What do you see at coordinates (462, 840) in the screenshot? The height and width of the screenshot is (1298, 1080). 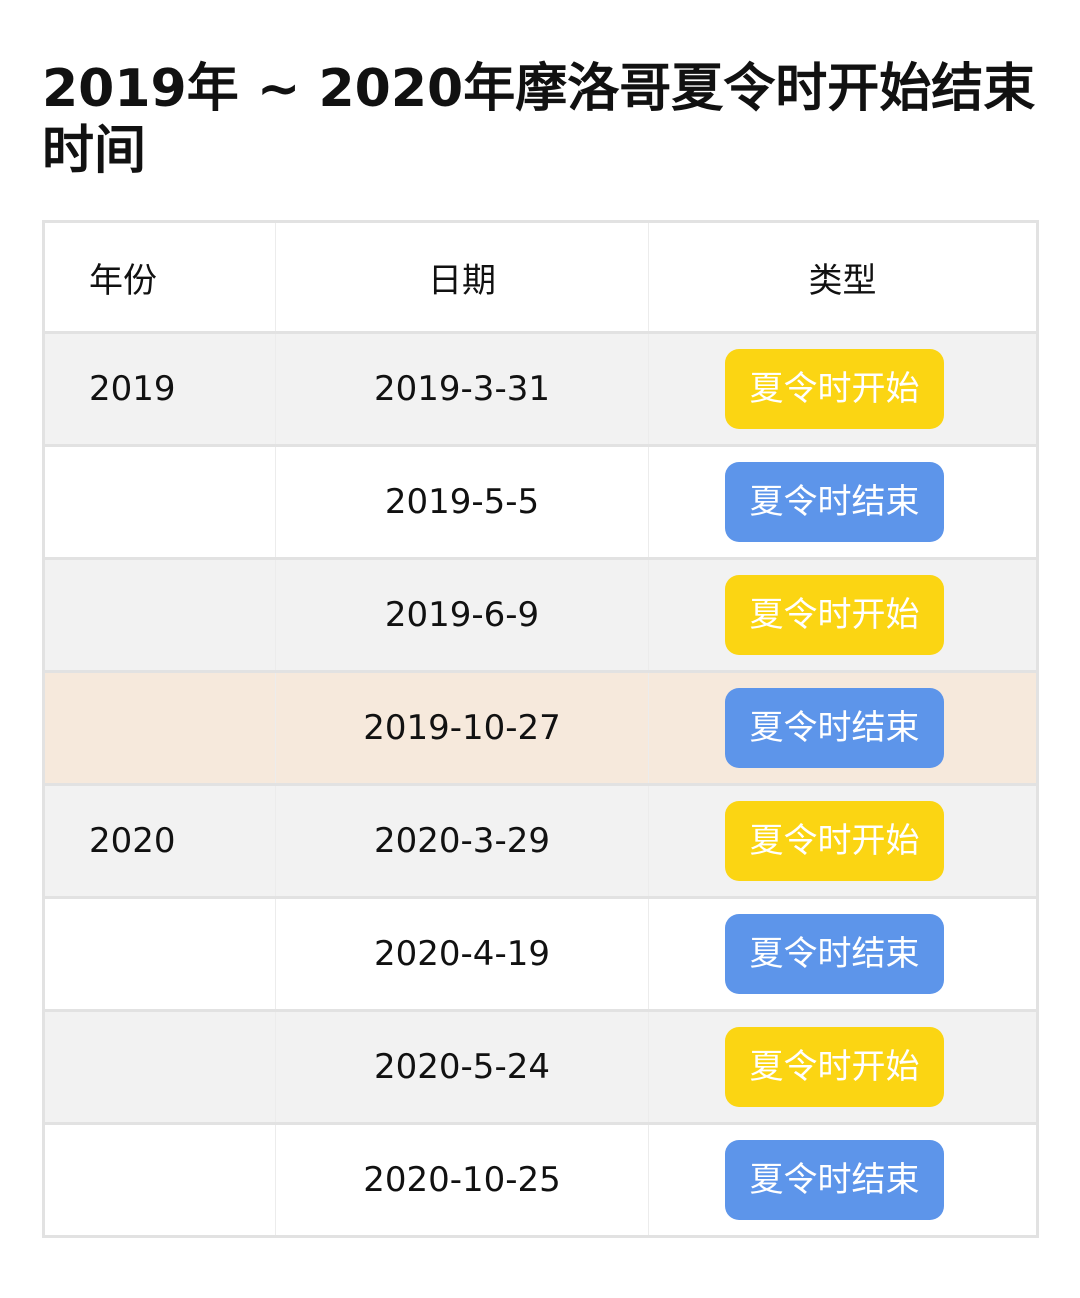 I see `date-cell: 2020-3-29` at bounding box center [462, 840].